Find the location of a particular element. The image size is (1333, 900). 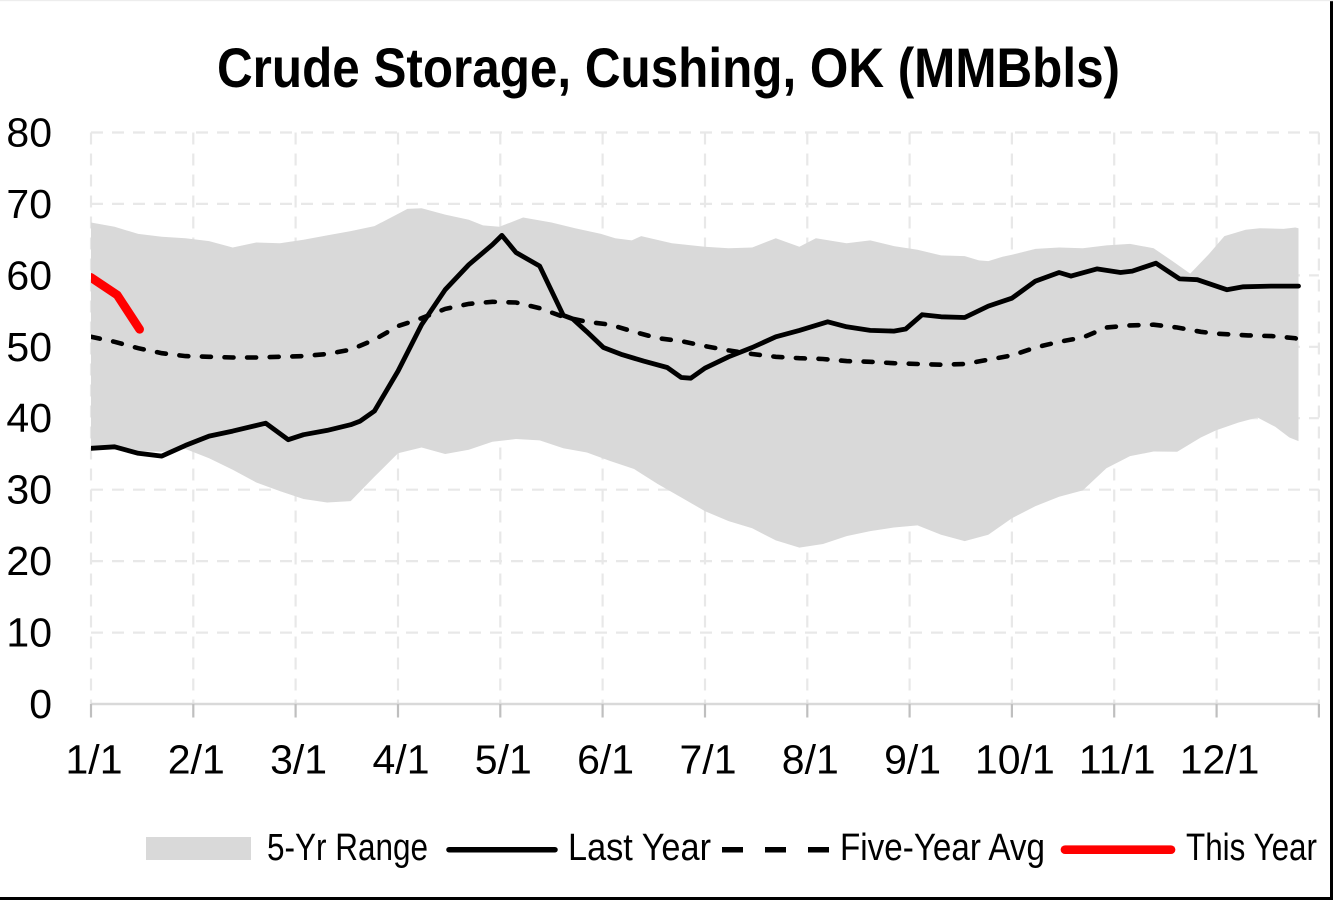

svg-text: 30 is located at coordinates (29, 490).